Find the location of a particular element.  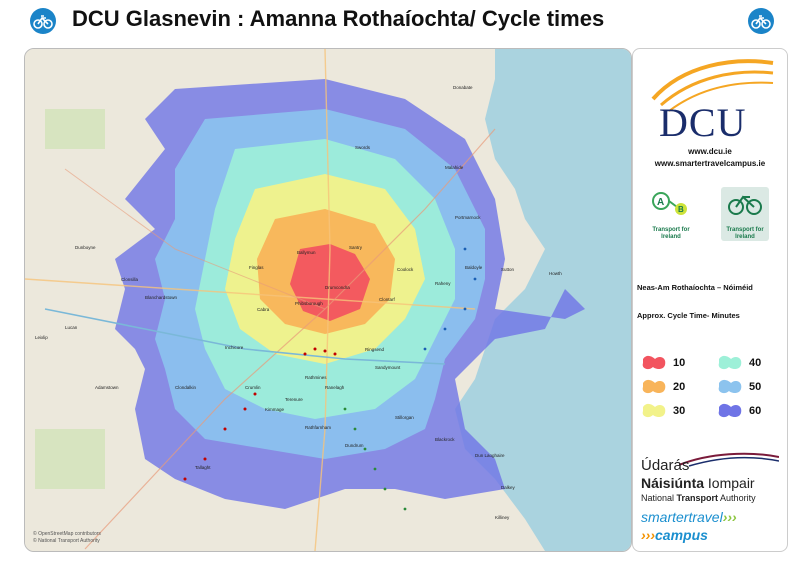

map-label: Malahide is located at coordinates (454, 167).